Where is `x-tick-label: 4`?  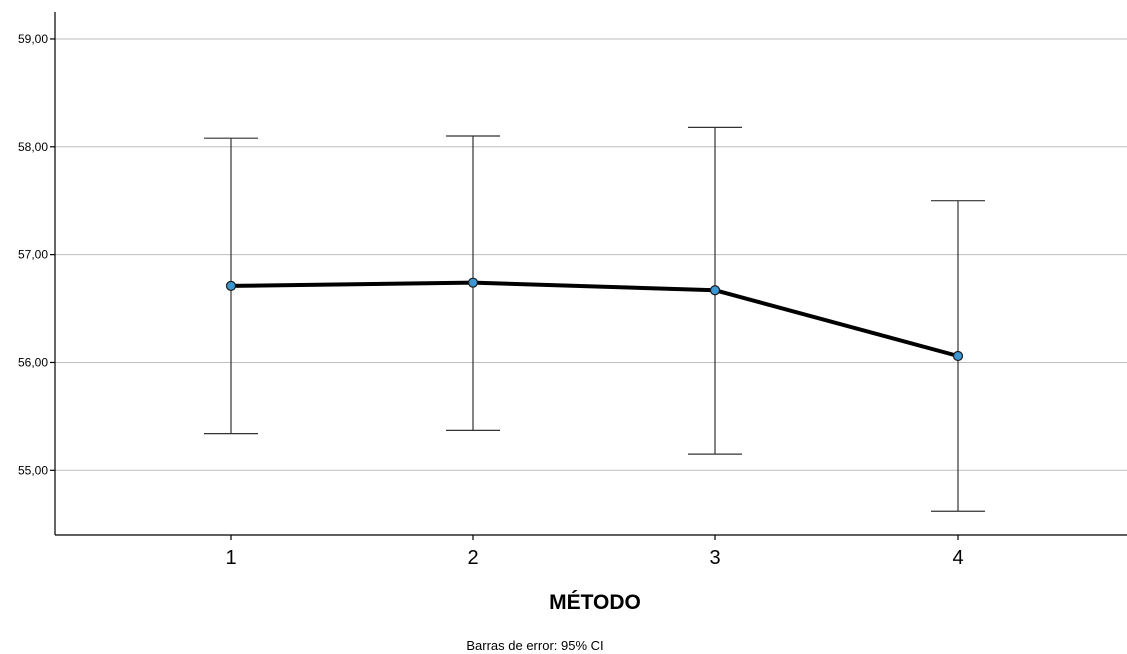
x-tick-label: 4 is located at coordinates (957, 558).